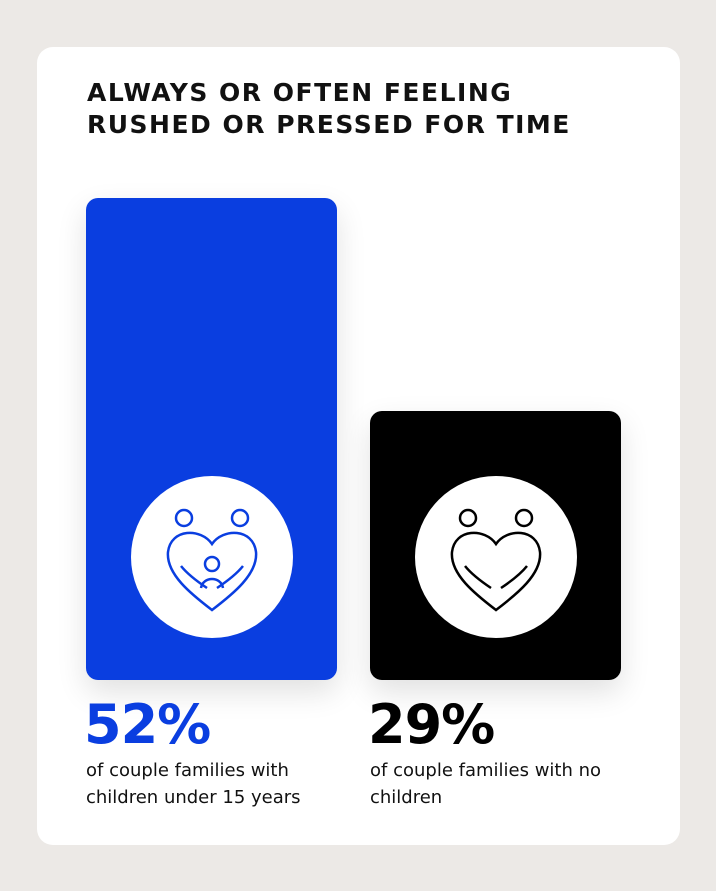 Image resolution: width=716 pixels, height=891 pixels. What do you see at coordinates (486, 784) in the screenshot?
I see `category-label: of couple families with no children` at bounding box center [486, 784].